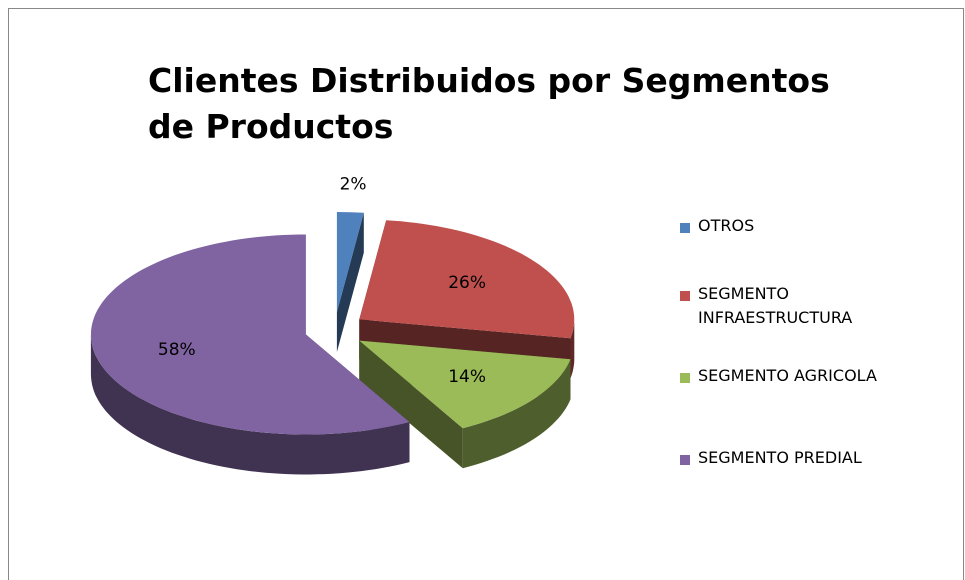 The width and height of the screenshot is (965, 580). Describe the element at coordinates (726, 225) in the screenshot. I see `legend-label: OTROS` at that location.